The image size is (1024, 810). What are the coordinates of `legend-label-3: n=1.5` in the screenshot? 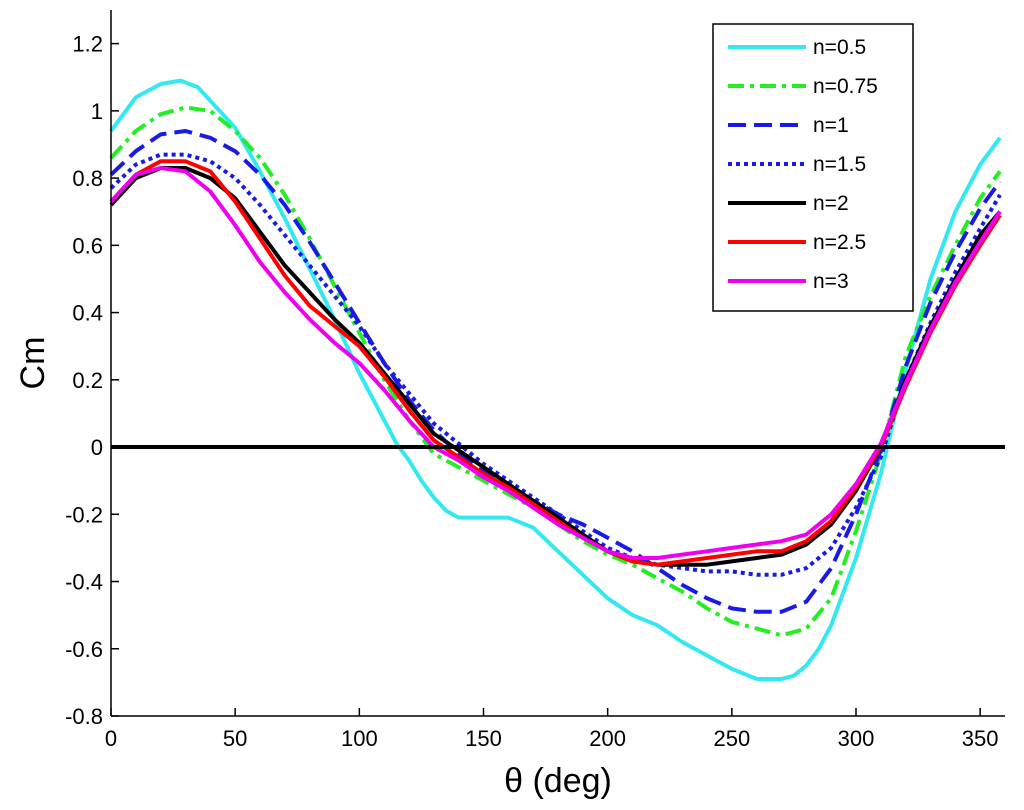 It's located at (839, 164).